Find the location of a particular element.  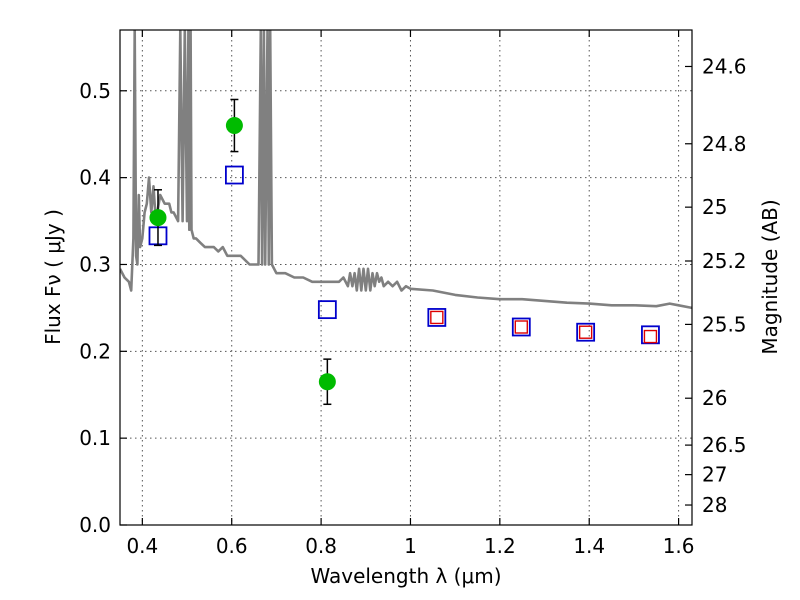

x-axis-label: Wavelength λ (μm) is located at coordinates (405, 576).